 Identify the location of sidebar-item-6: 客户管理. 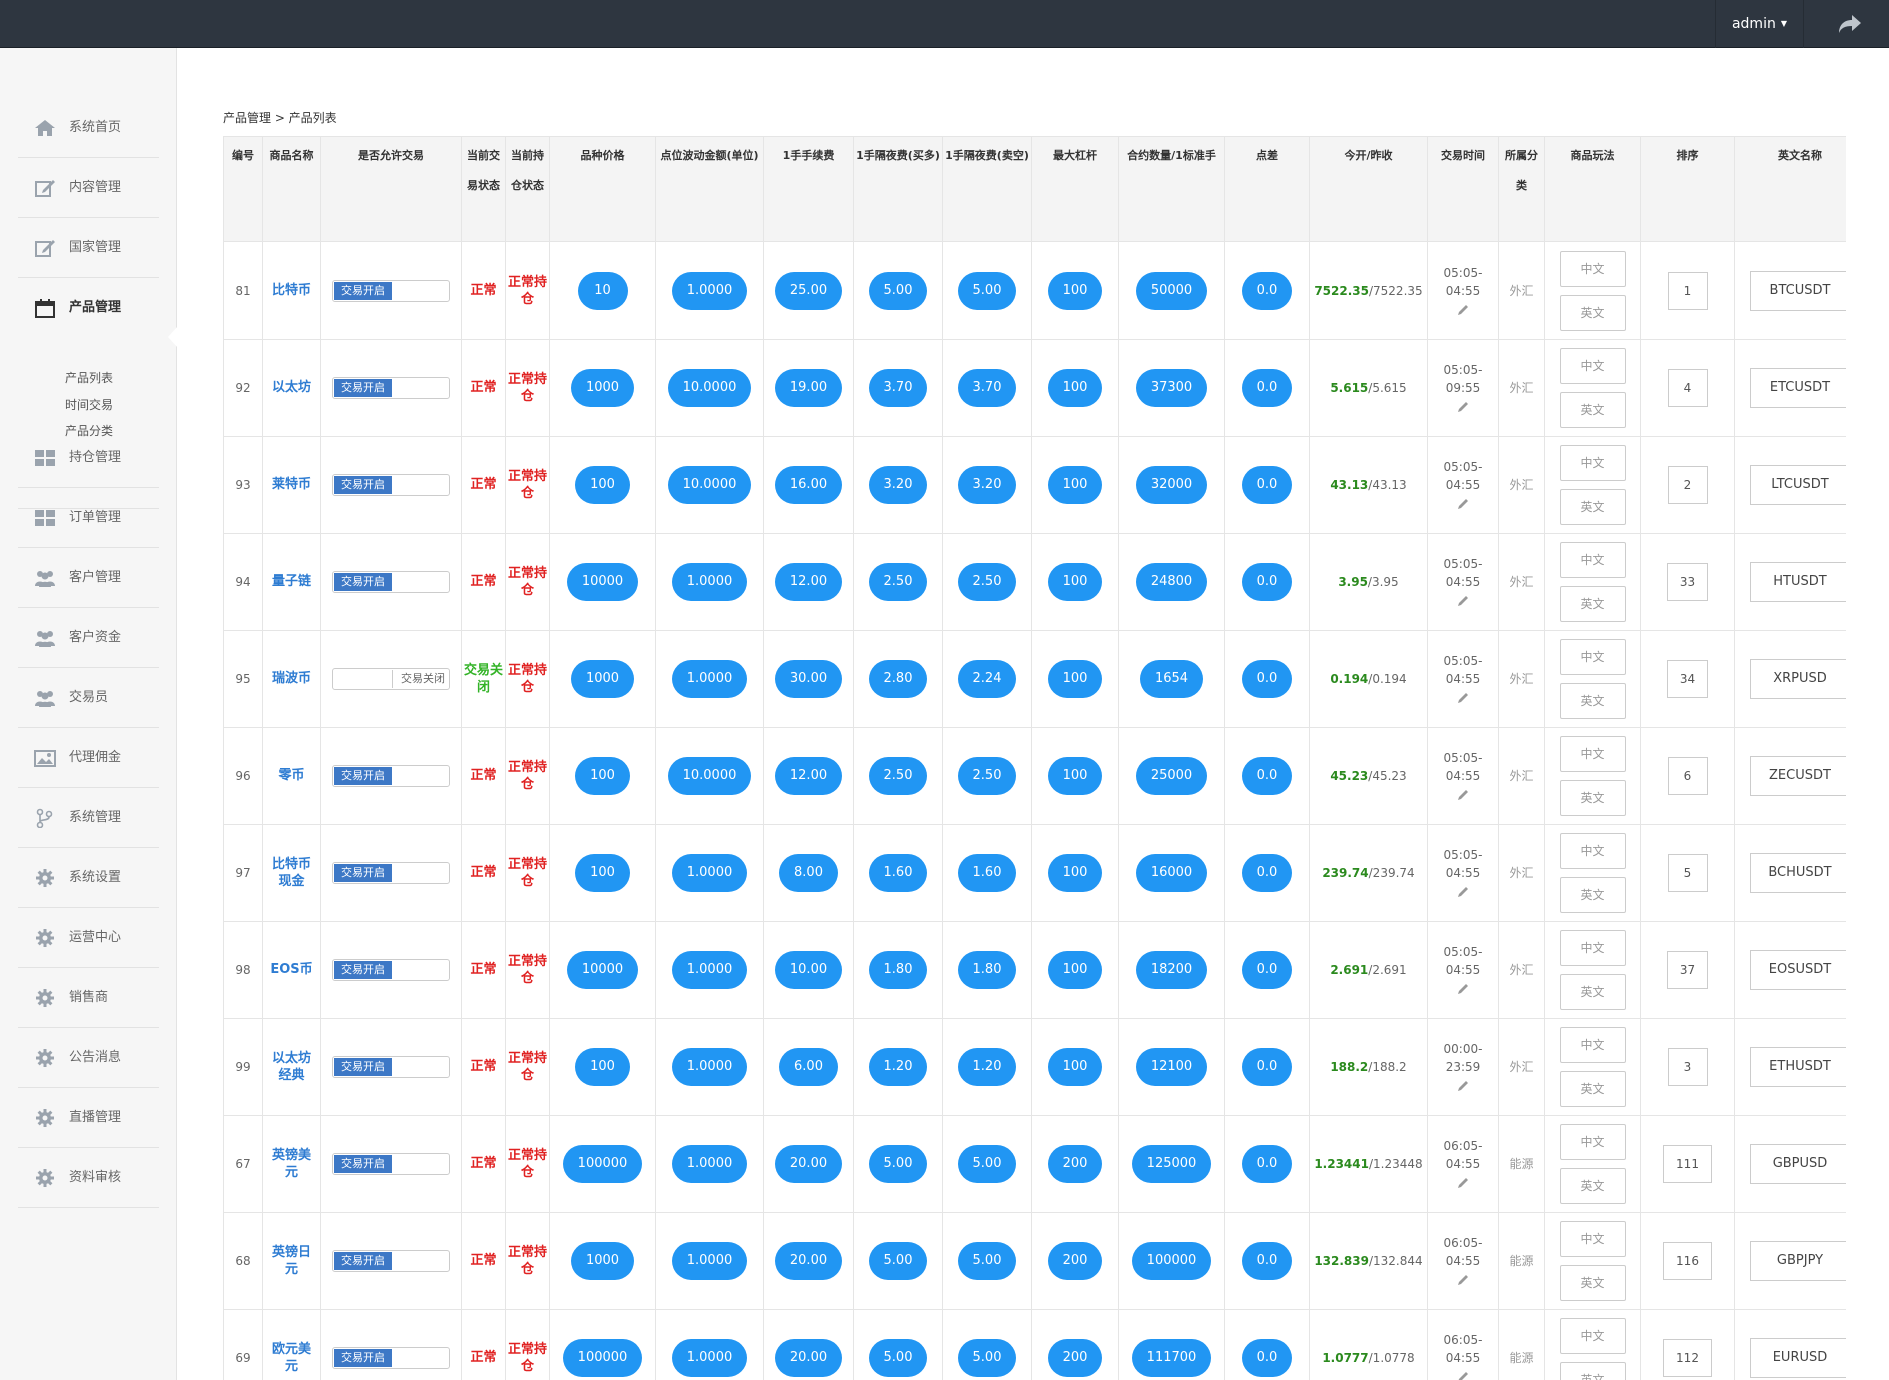
(88, 578).